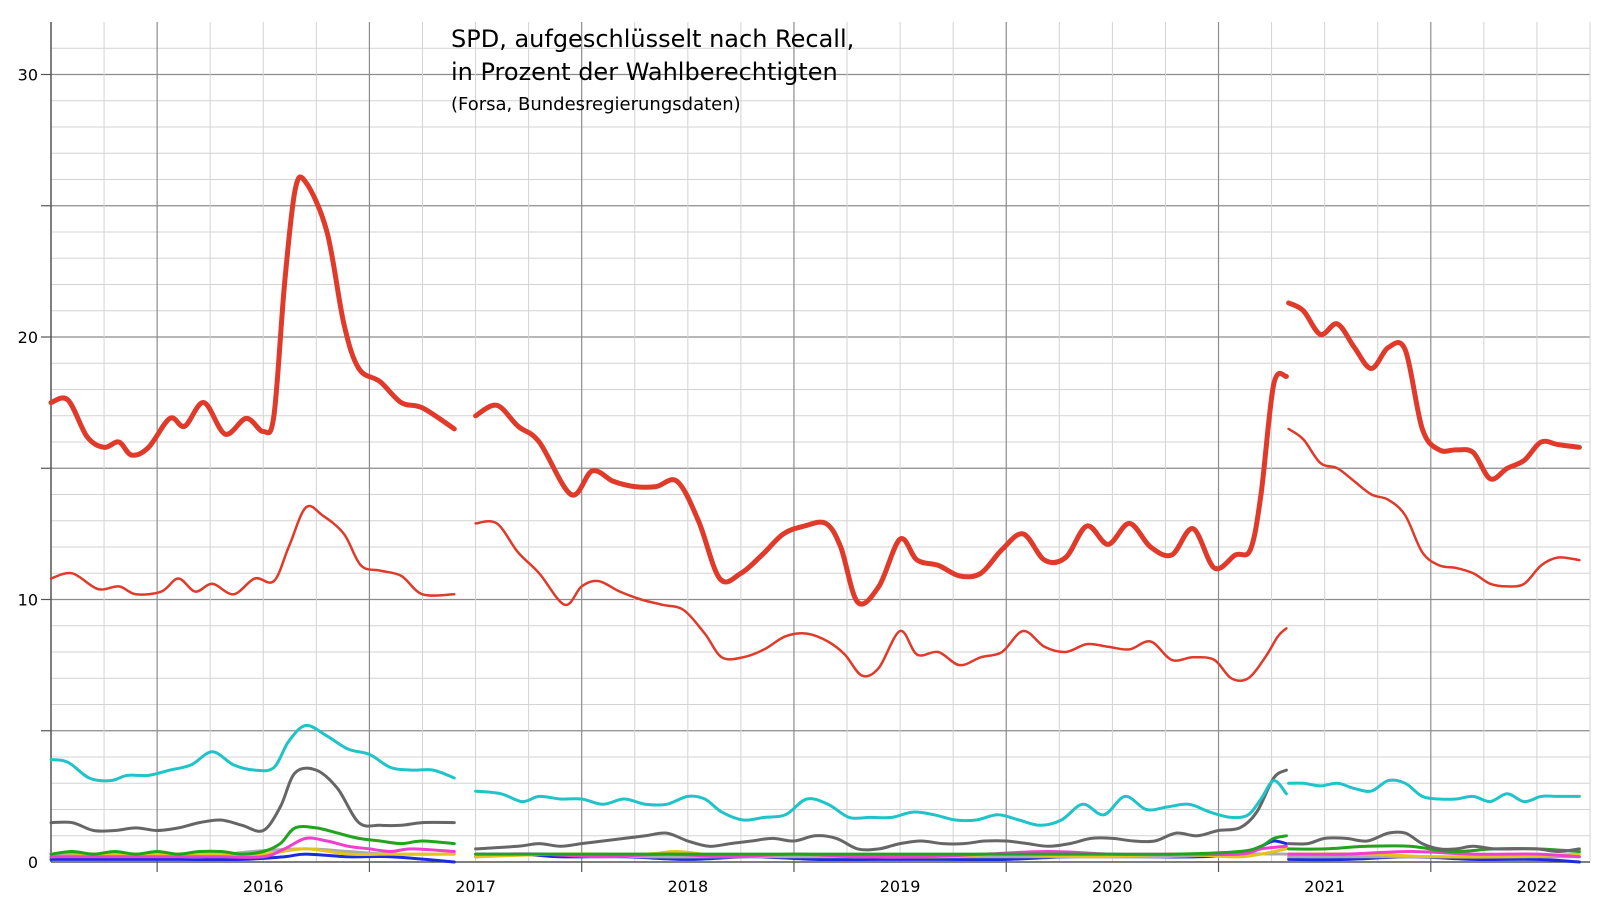 The height and width of the screenshot is (900, 1600). Describe the element at coordinates (263, 886) in the screenshot. I see `x-tick-label: 2016` at that location.